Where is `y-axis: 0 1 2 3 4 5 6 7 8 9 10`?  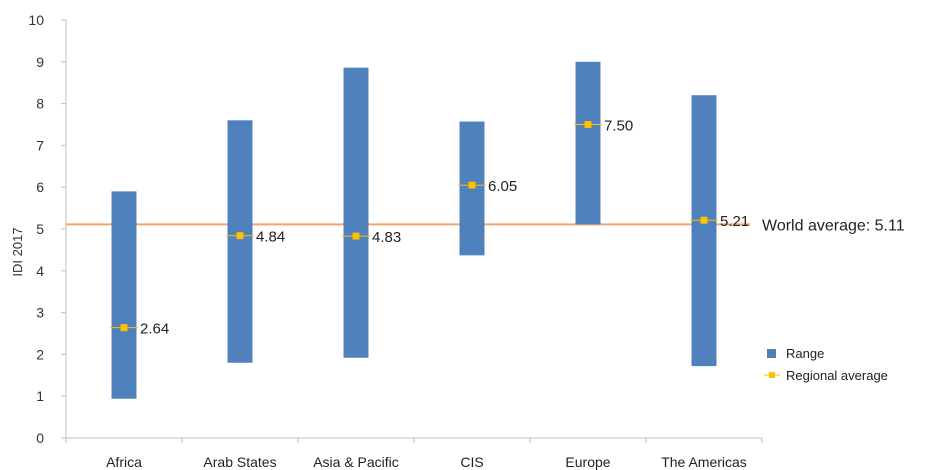 y-axis: 0 1 2 3 4 5 6 7 8 9 10 is located at coordinates (47, 229).